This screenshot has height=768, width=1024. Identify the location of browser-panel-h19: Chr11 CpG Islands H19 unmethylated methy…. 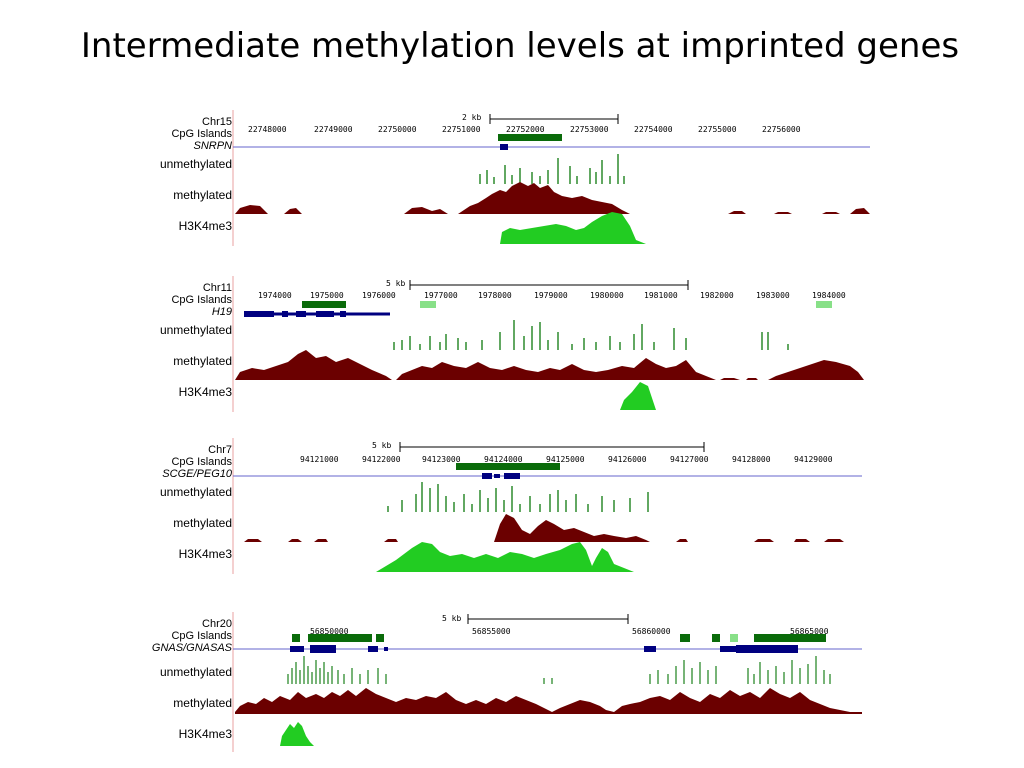
(510, 346).